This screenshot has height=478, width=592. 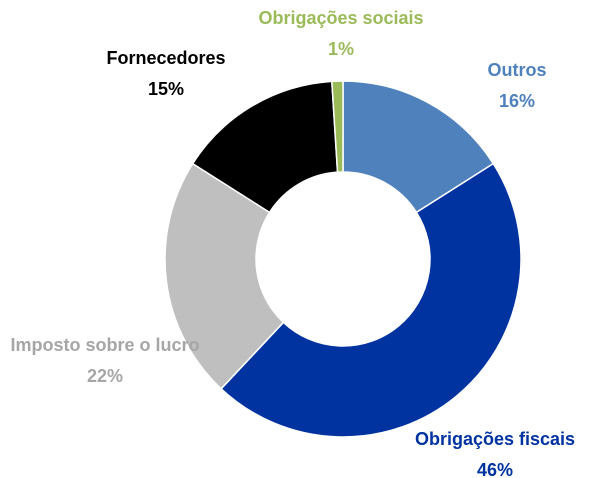 I want to click on value-label: 1%, so click(x=340, y=49).